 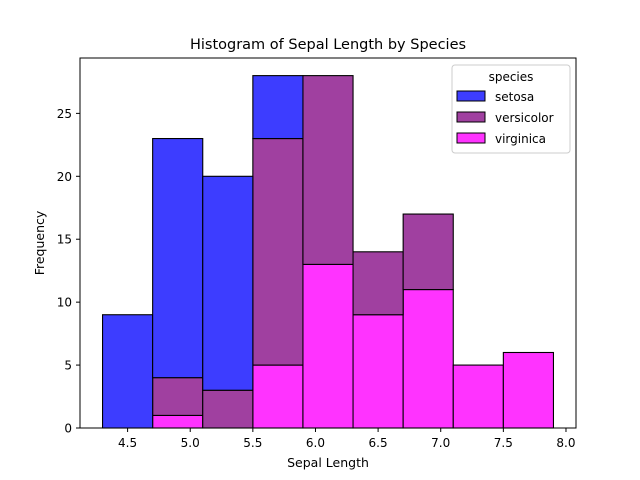 What do you see at coordinates (440, 443) in the screenshot?
I see `x-tick-label: 7.0` at bounding box center [440, 443].